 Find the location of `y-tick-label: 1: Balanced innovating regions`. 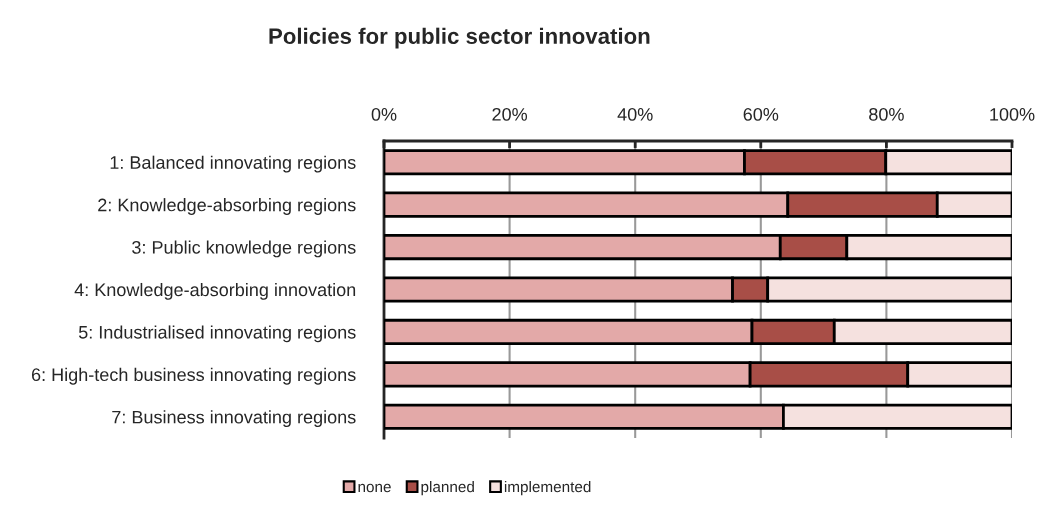

y-tick-label: 1: Balanced innovating regions is located at coordinates (233, 164).